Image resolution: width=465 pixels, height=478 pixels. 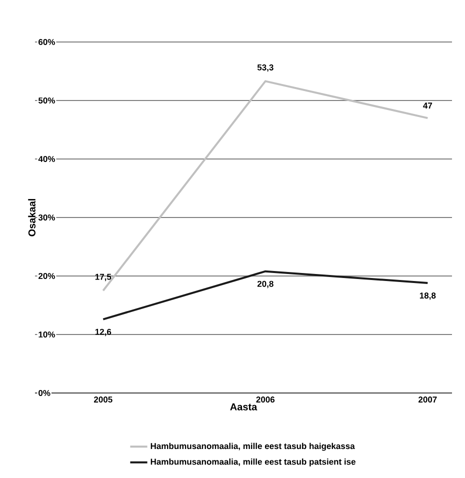 What do you see at coordinates (46, 159) in the screenshot?
I see `y-tick-label: 40%` at bounding box center [46, 159].